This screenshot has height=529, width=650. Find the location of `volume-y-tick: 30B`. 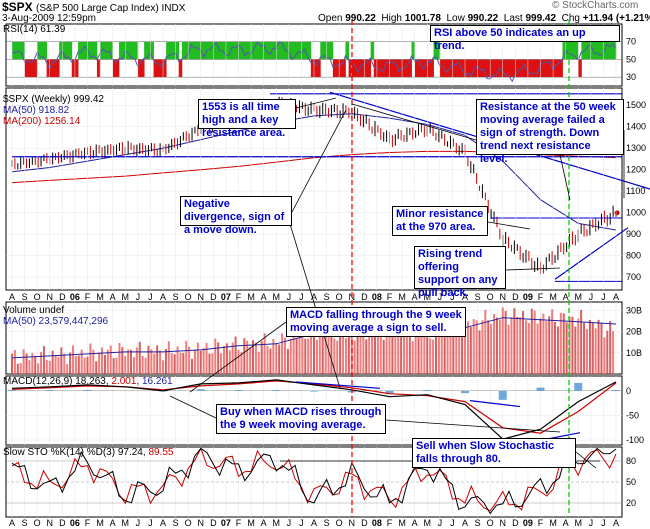

volume-y-tick: 30B is located at coordinates (634, 310).